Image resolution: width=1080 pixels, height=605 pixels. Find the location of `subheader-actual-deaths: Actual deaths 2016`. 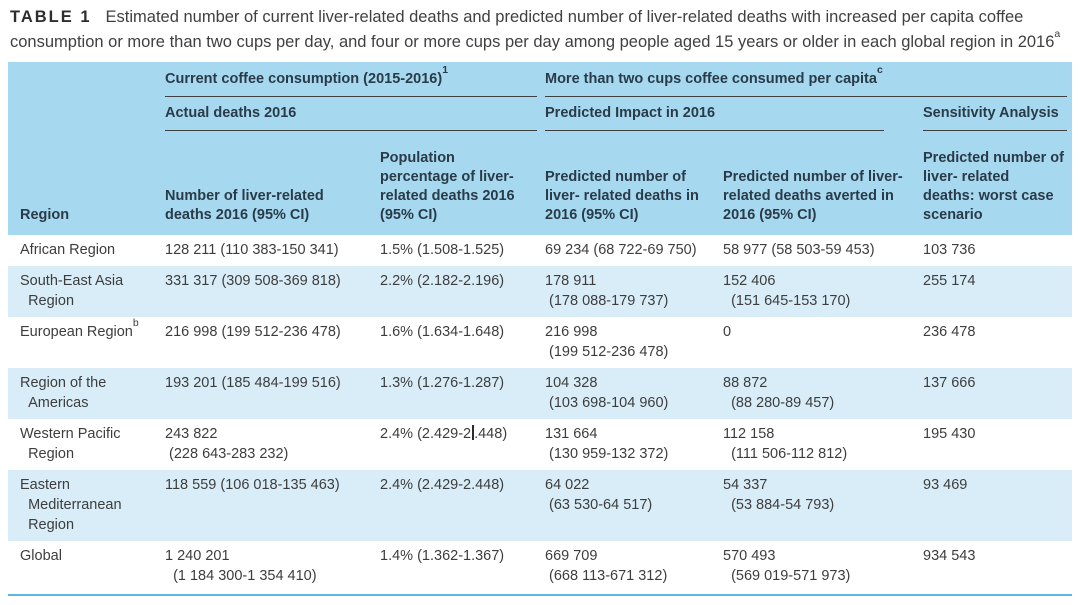

subheader-actual-deaths: Actual deaths 2016 is located at coordinates (350, 114).